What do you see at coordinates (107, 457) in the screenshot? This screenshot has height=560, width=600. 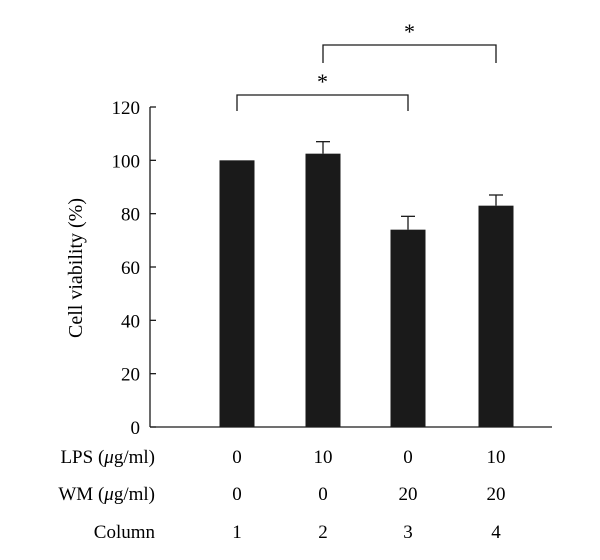 I see `row-label: LPS (μg/ml)` at bounding box center [107, 457].